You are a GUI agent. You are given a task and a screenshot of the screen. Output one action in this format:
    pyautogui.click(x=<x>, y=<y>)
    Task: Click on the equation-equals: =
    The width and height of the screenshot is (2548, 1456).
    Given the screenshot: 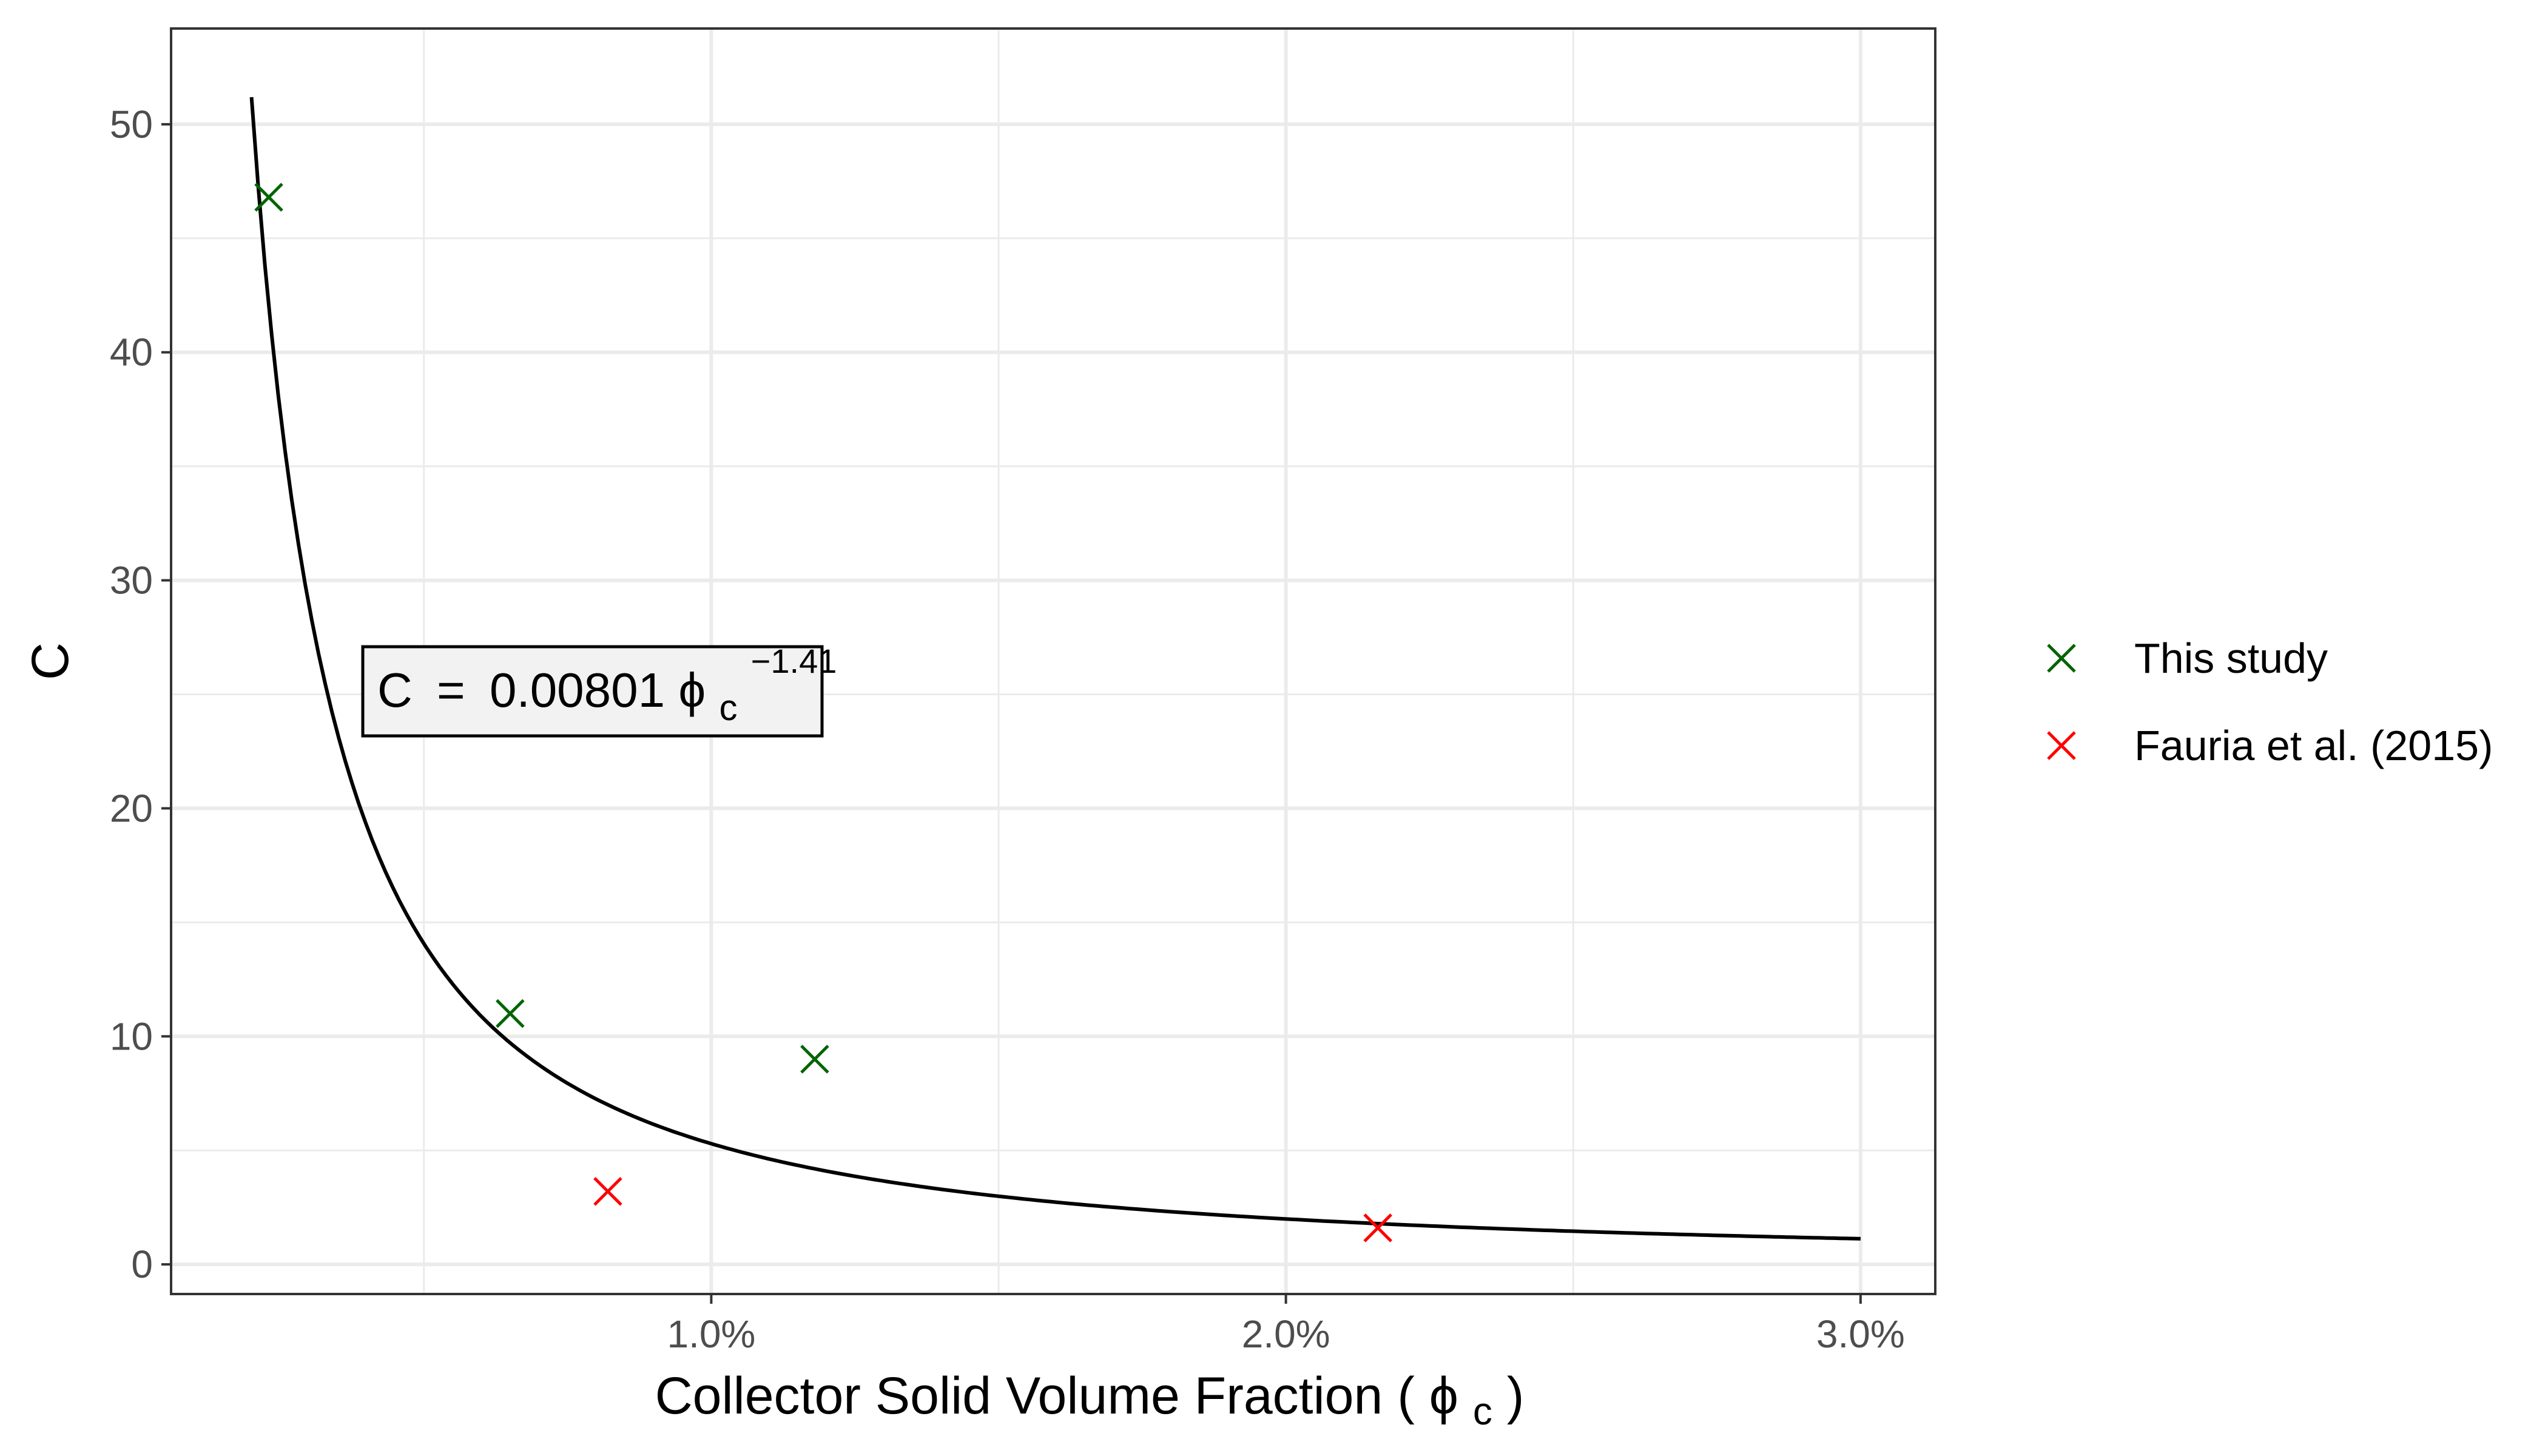 What is the action you would take?
    pyautogui.click(x=451, y=690)
    